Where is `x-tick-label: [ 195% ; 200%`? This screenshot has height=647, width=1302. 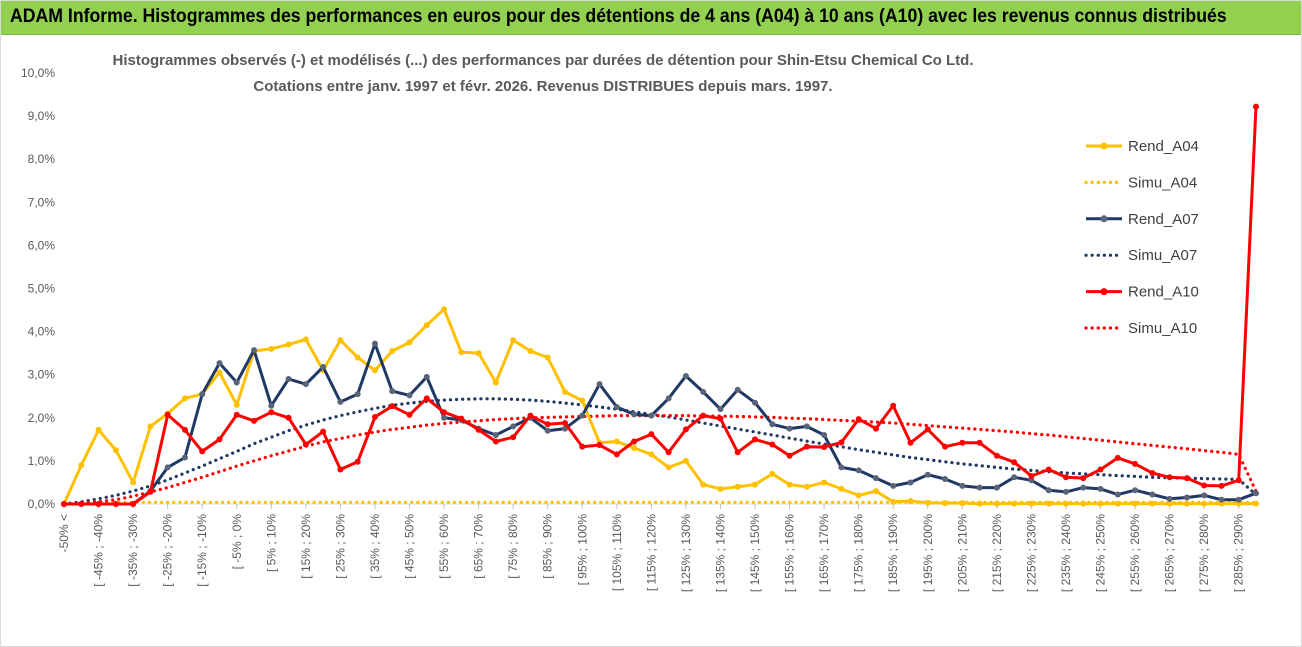
x-tick-label: [ 195% ; 200% is located at coordinates (928, 553).